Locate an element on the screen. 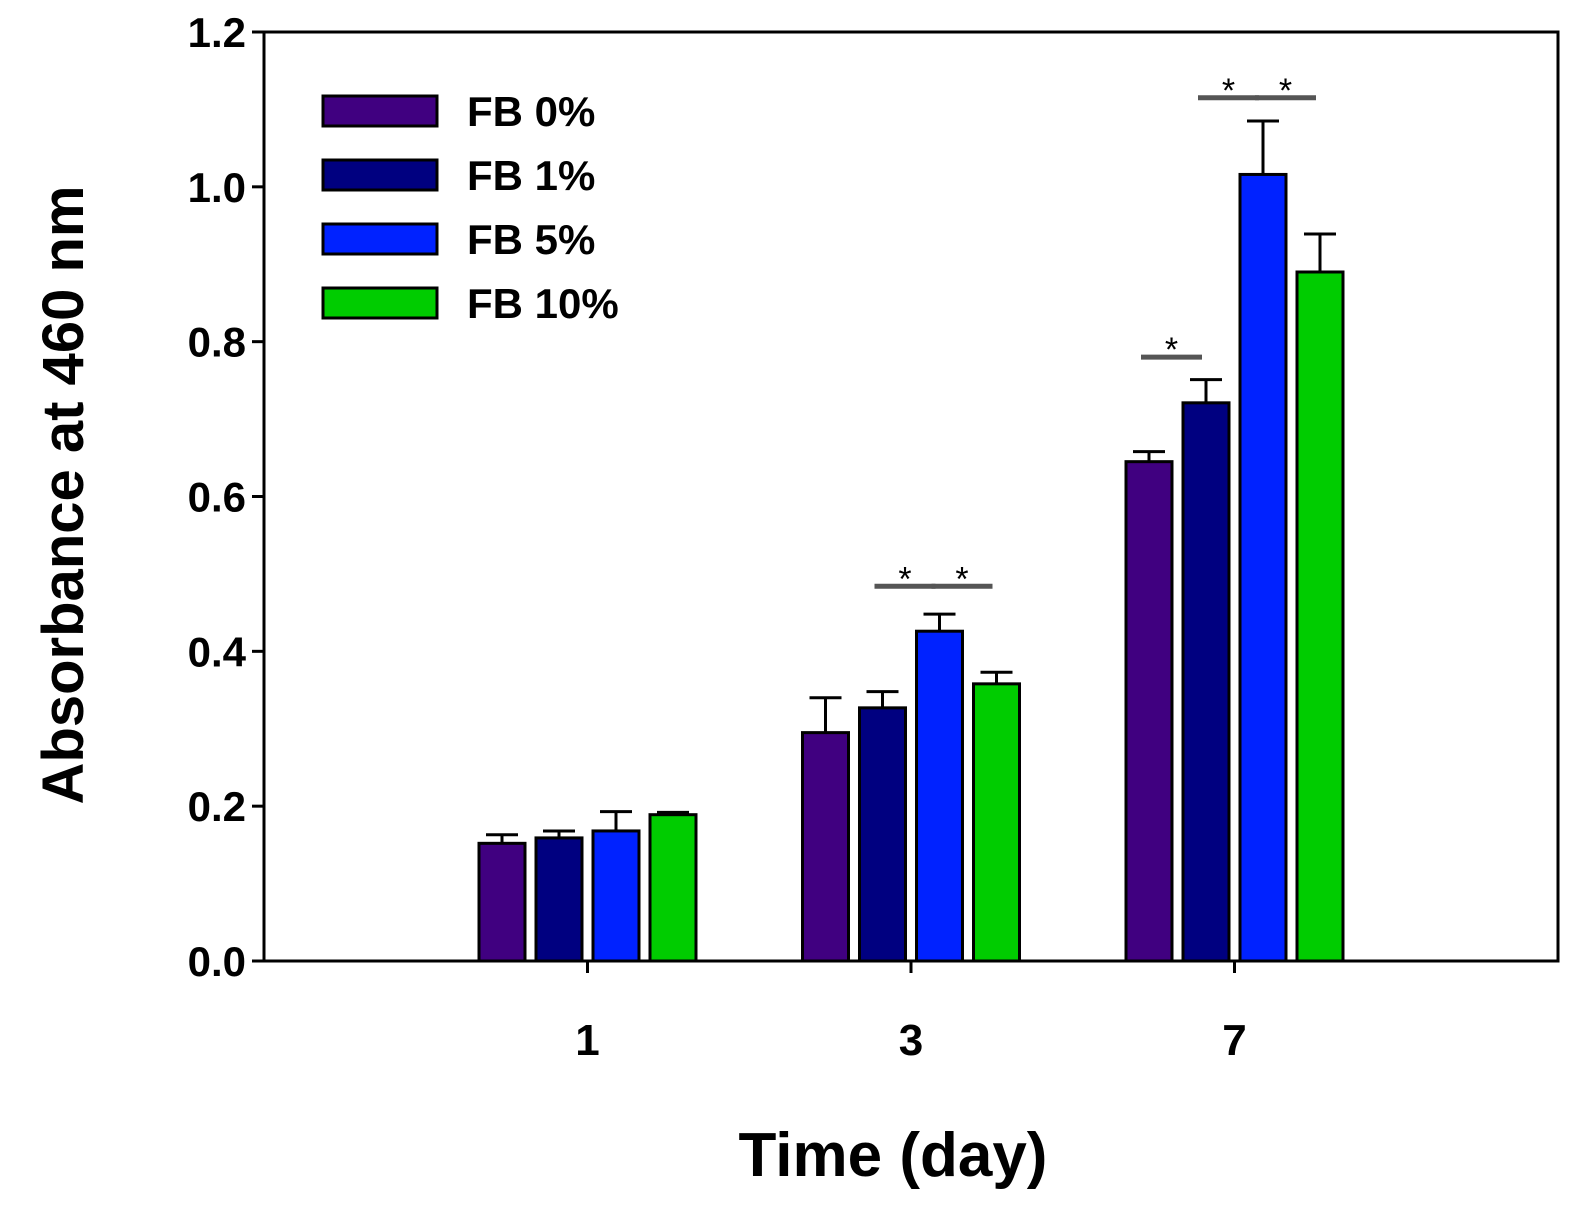 This screenshot has width=1575, height=1210. x-tick-label: 3 is located at coordinates (911, 1040).